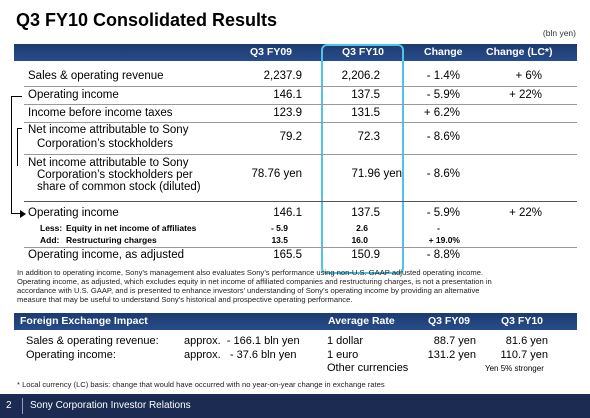 This screenshot has width=590, height=418. I want to click on footer-bar: 2 Sony Corporation Investor Relations, so click(295, 406).